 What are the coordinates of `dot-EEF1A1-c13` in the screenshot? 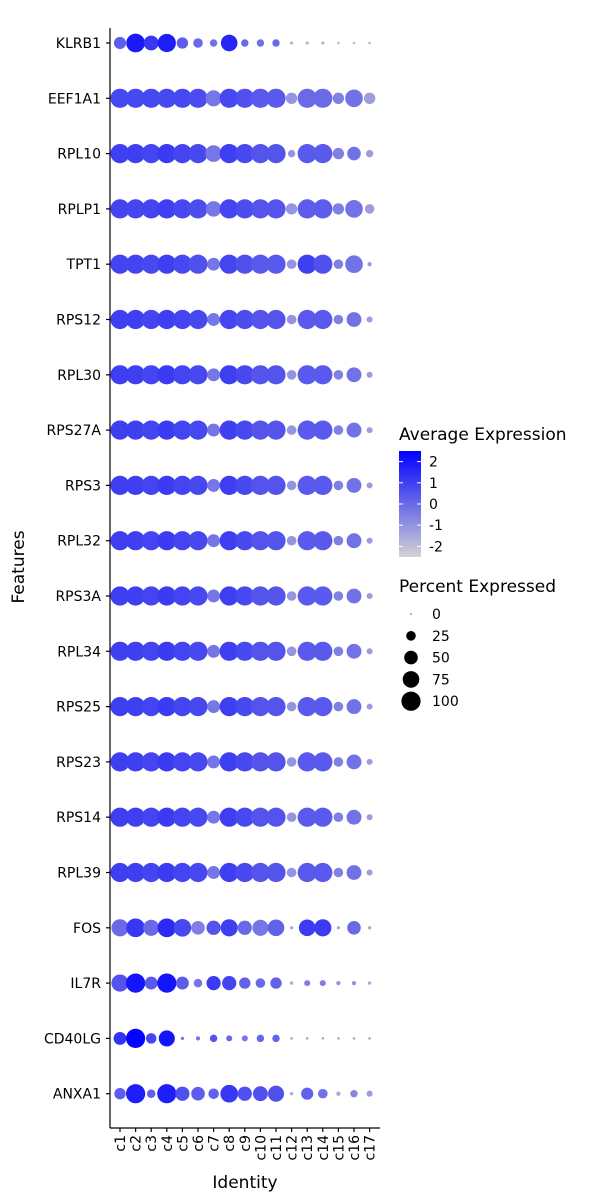 It's located at (307, 98).